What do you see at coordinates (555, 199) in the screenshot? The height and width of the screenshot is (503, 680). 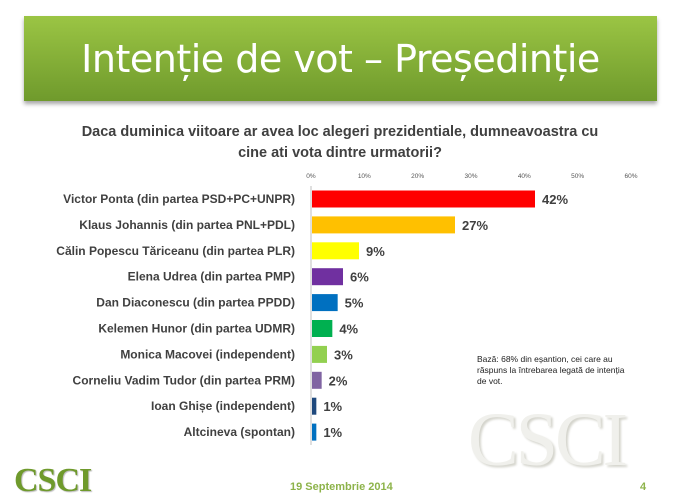 I see `data-label: 42%` at bounding box center [555, 199].